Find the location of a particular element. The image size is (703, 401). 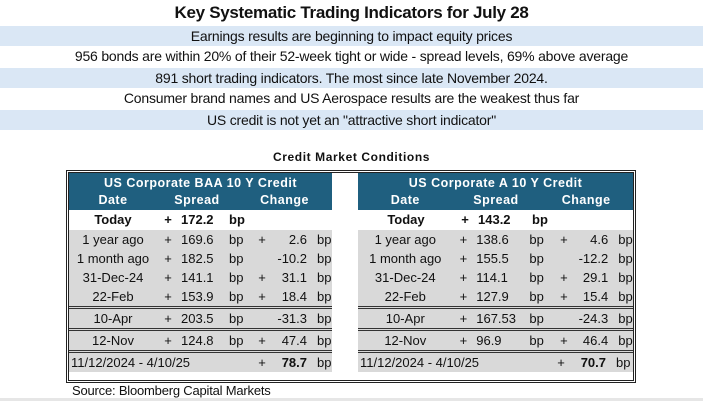

range-label: 11/12/2024 - 4/10/25 is located at coordinates (131, 362).